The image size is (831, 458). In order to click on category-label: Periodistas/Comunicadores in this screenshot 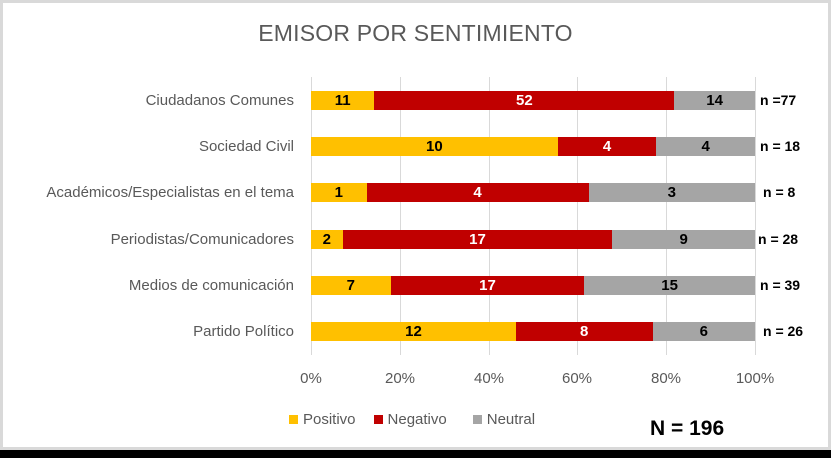, I will do `click(202, 239)`.